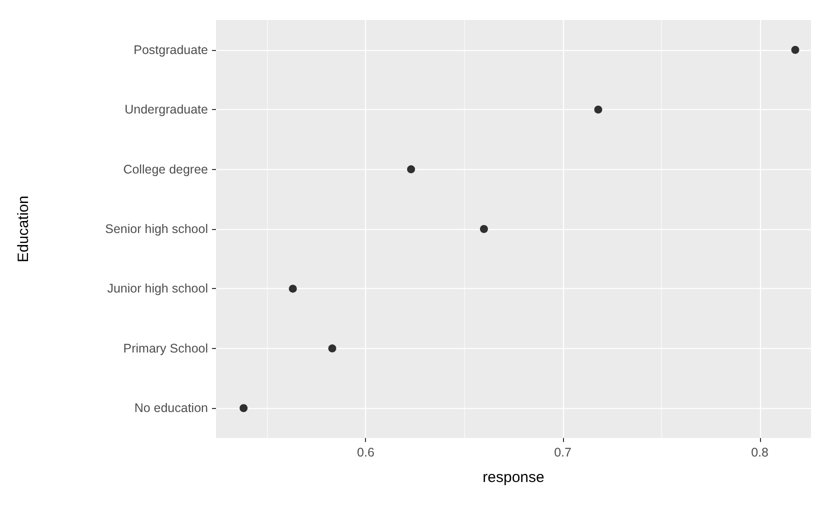  I want to click on x-axis-title: response, so click(513, 477).